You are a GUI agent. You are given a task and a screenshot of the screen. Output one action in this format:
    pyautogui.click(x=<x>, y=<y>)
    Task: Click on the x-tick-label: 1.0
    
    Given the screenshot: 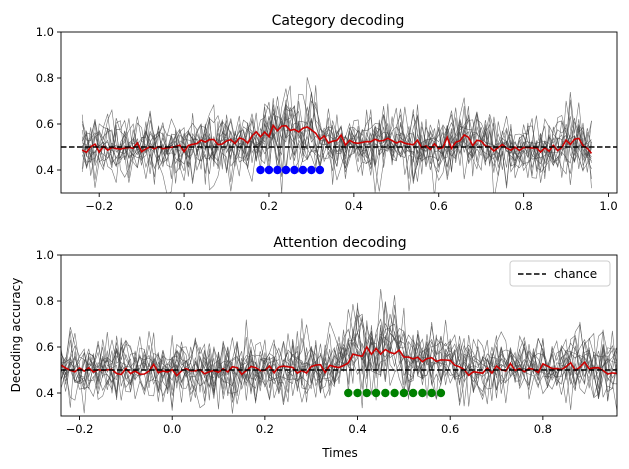 What is the action you would take?
    pyautogui.click(x=608, y=206)
    